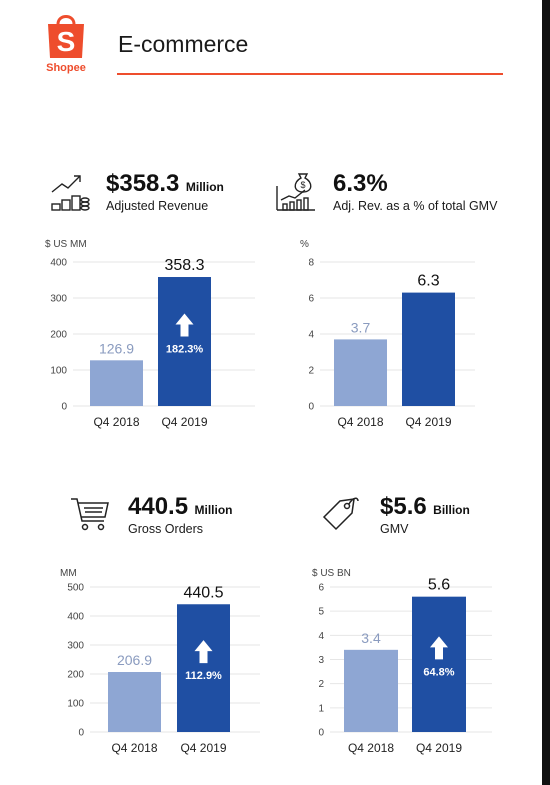 The height and width of the screenshot is (785, 550). I want to click on data-label: 5.6, so click(439, 585).